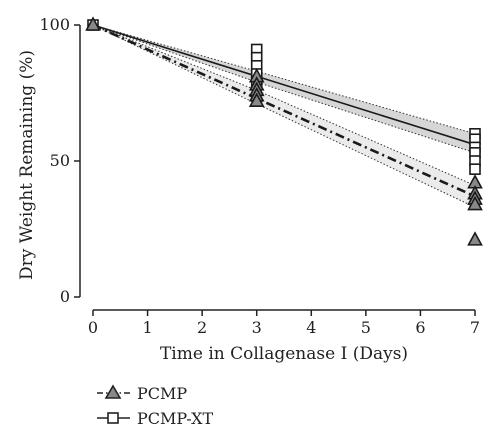 This screenshot has width=500, height=443. Describe the element at coordinates (147, 327) in the screenshot. I see `x-tick-label: 1` at that location.